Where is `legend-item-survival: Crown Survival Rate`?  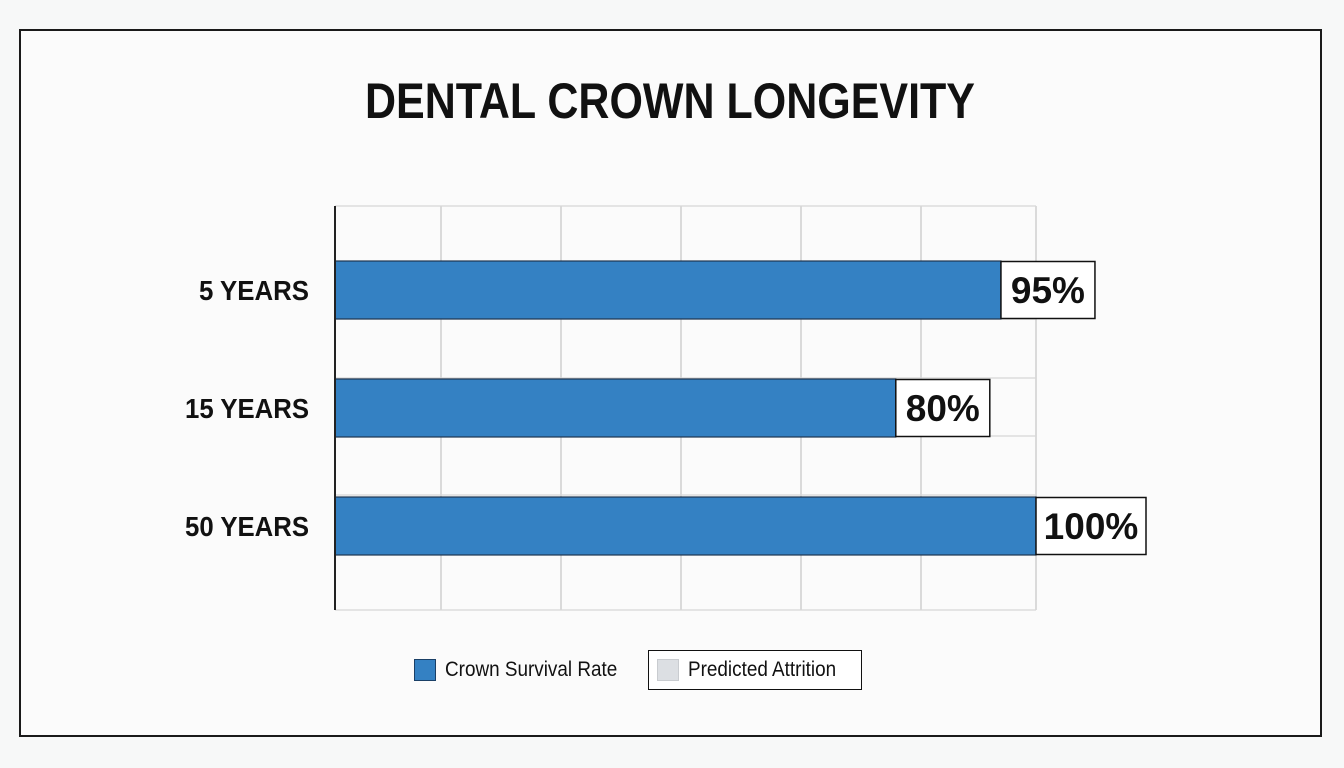 legend-item-survival: Crown Survival Rate is located at coordinates (525, 670).